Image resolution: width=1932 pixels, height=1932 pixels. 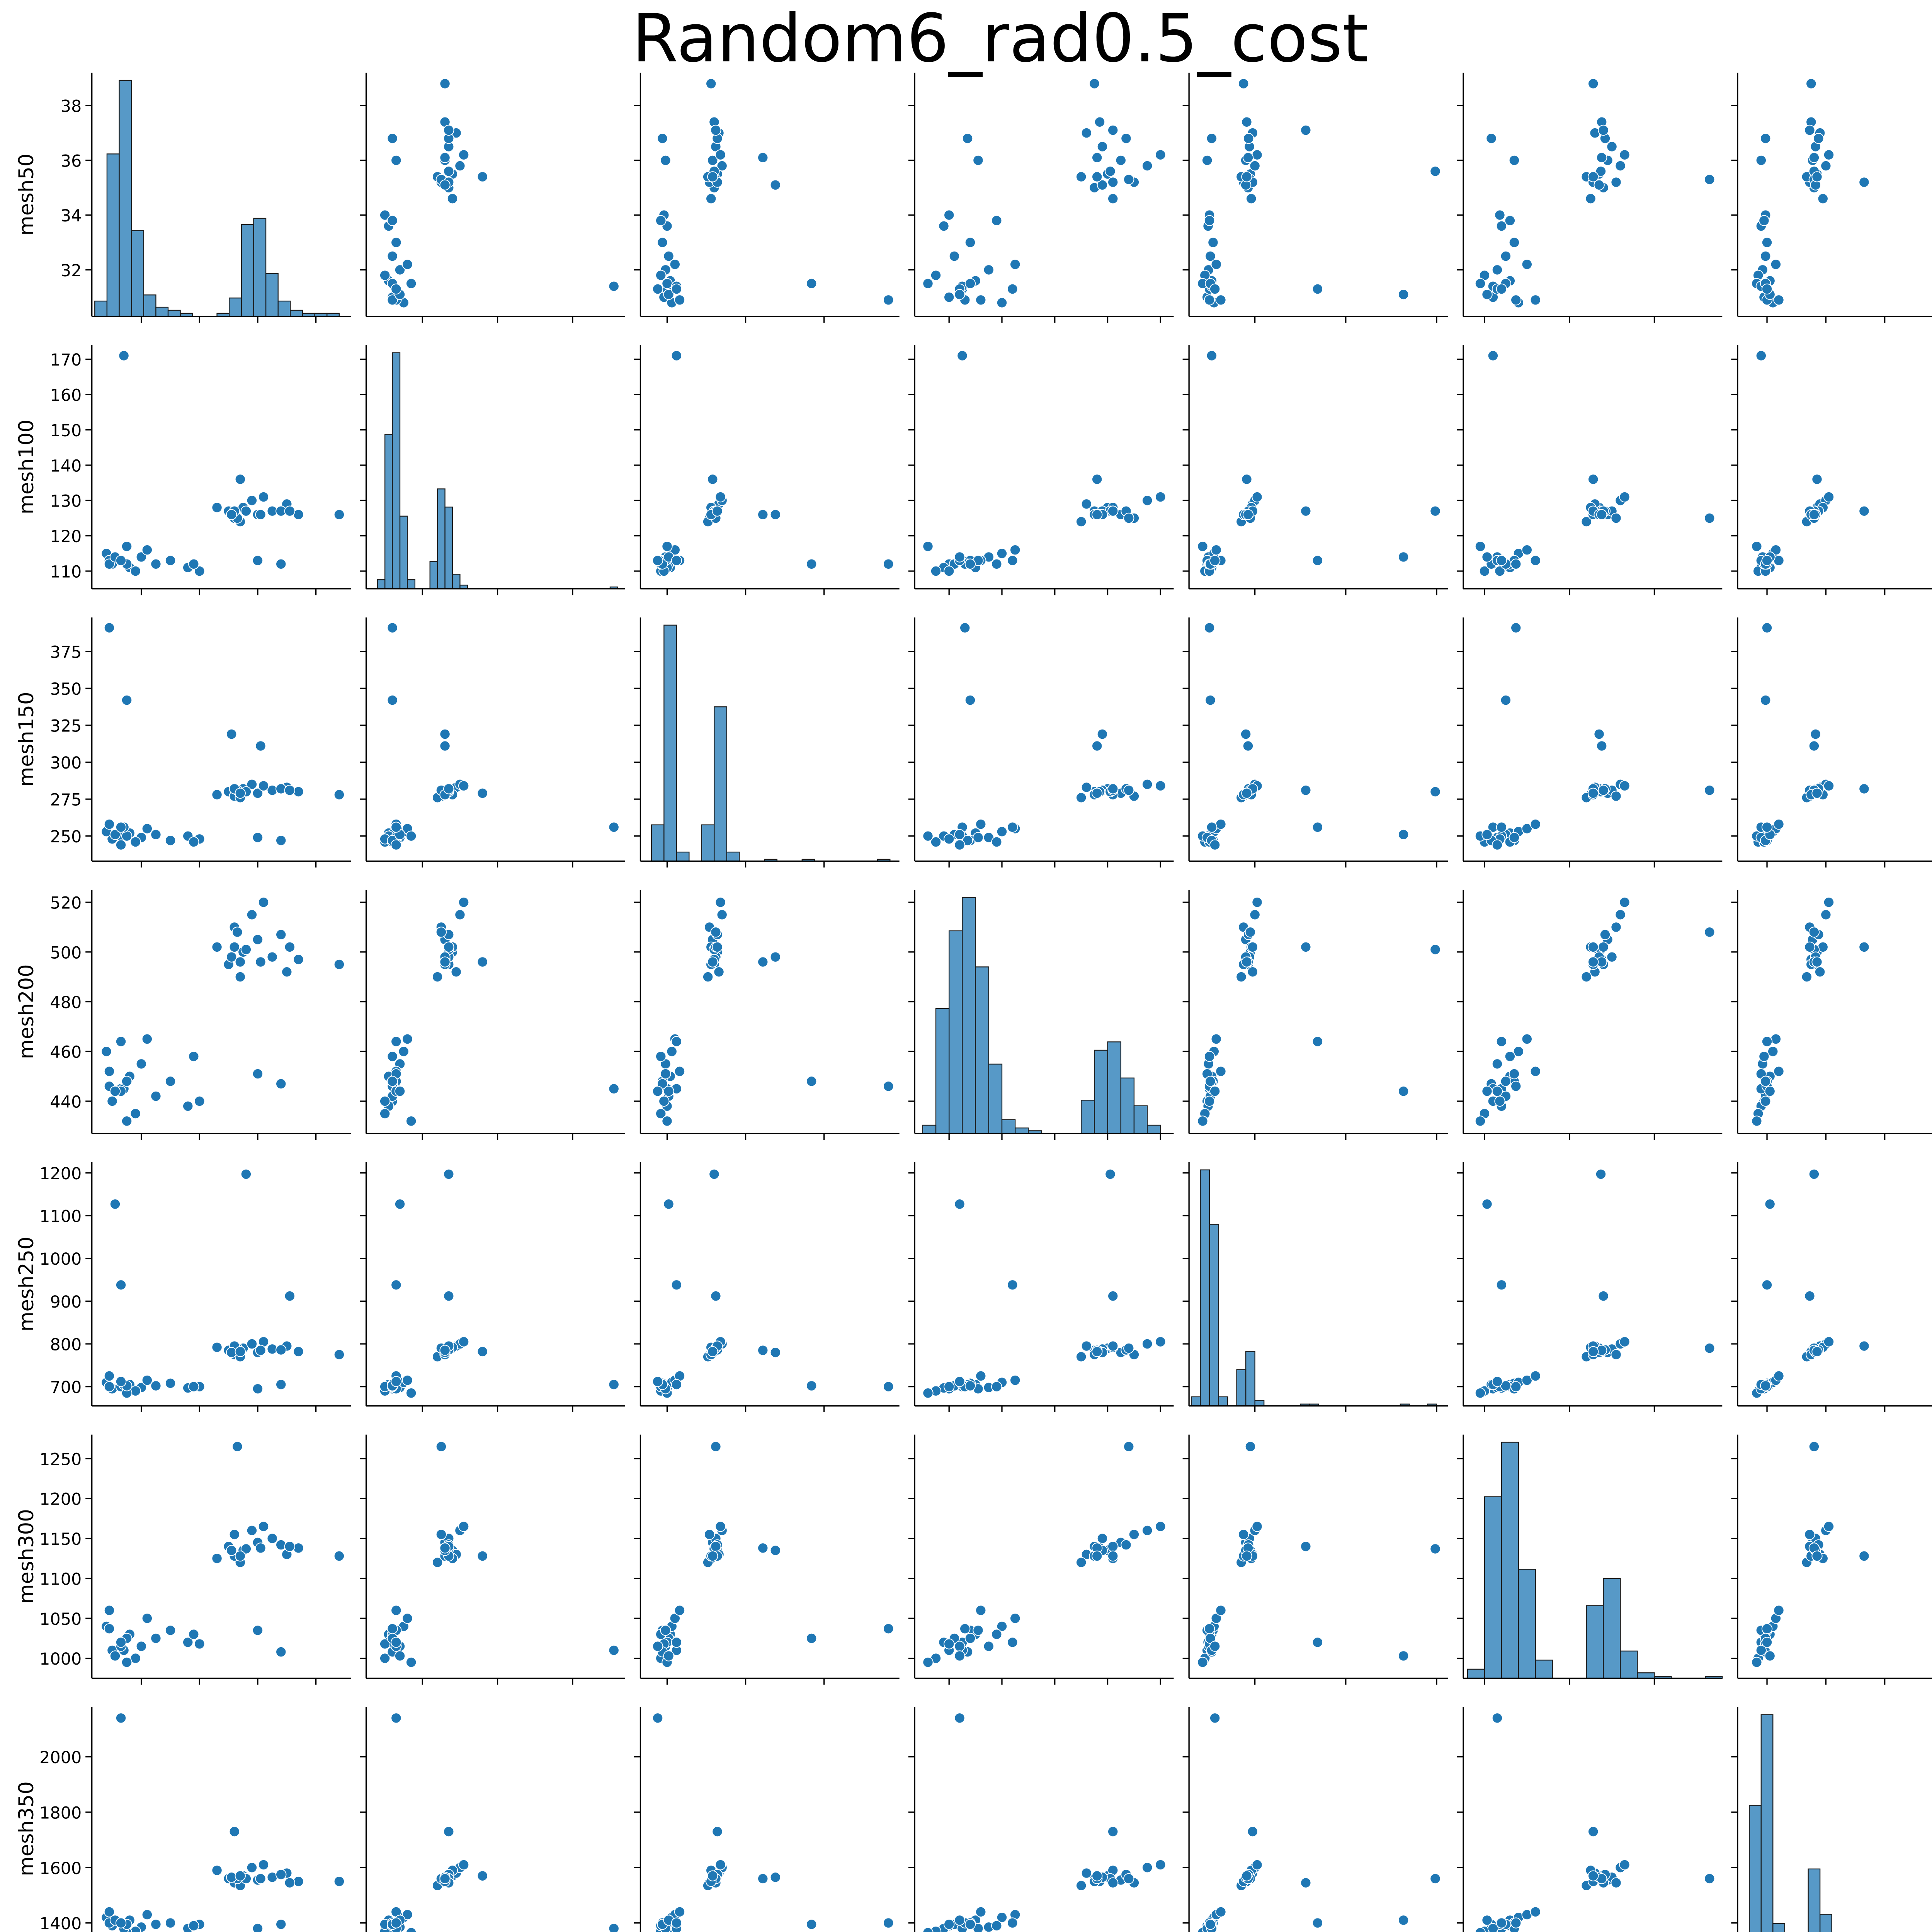 What do you see at coordinates (27, 1828) in the screenshot?
I see `y-axis-label: mesh350` at bounding box center [27, 1828].